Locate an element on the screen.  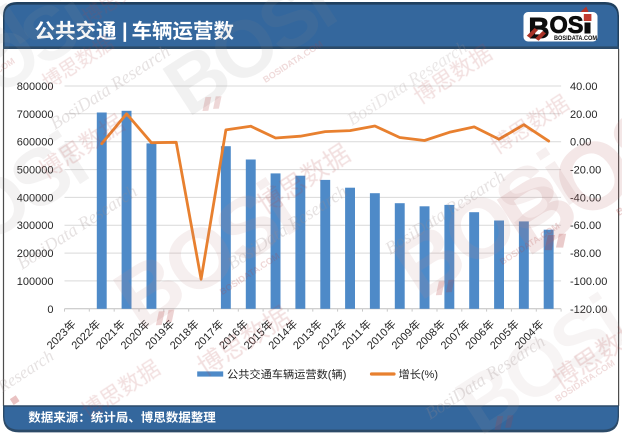
svg-text: 2023 is located at coordinates (58, 339).